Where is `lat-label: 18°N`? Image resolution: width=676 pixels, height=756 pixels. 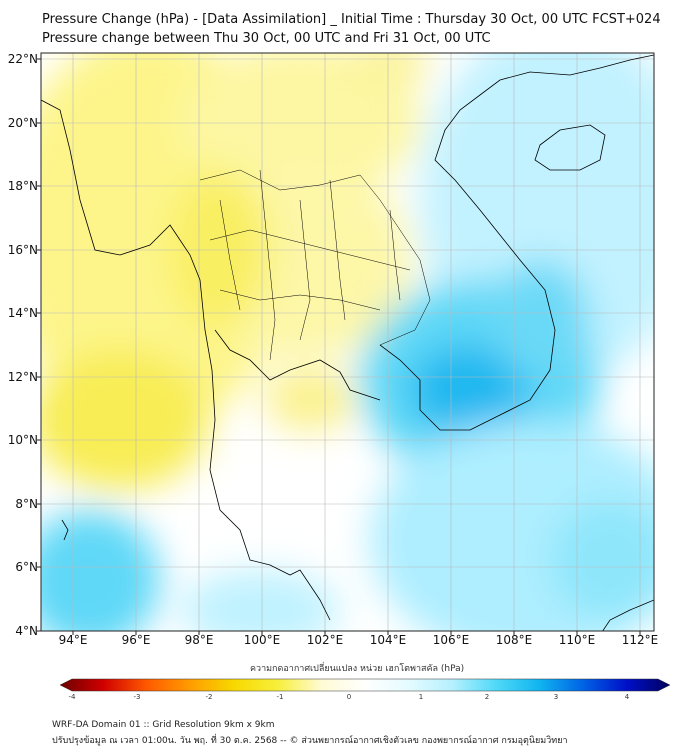
lat-label: 18°N is located at coordinates (22, 186).